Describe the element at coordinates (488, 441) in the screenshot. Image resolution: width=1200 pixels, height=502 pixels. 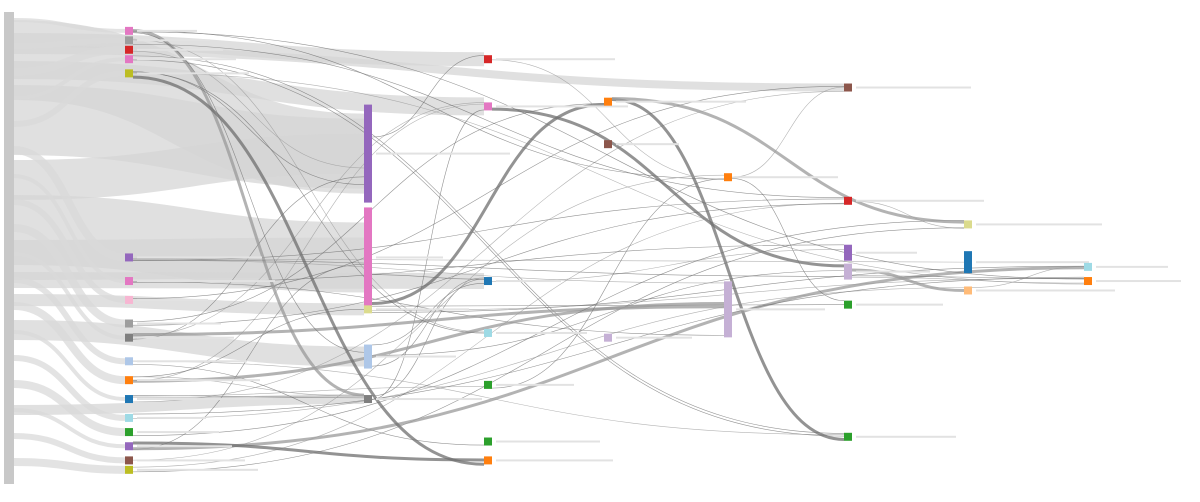
I see `sankey-node-p6` at that location.